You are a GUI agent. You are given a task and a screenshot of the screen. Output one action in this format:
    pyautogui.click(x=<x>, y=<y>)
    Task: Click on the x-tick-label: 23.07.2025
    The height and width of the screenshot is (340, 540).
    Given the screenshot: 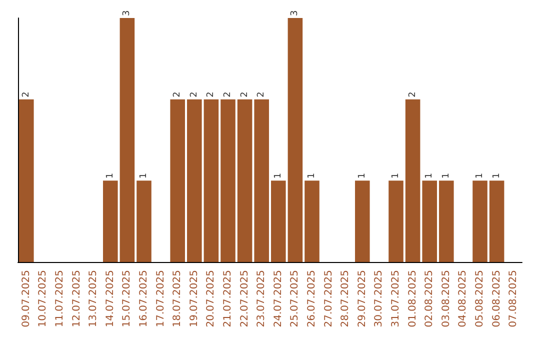 What is the action you would take?
    pyautogui.click(x=262, y=299)
    